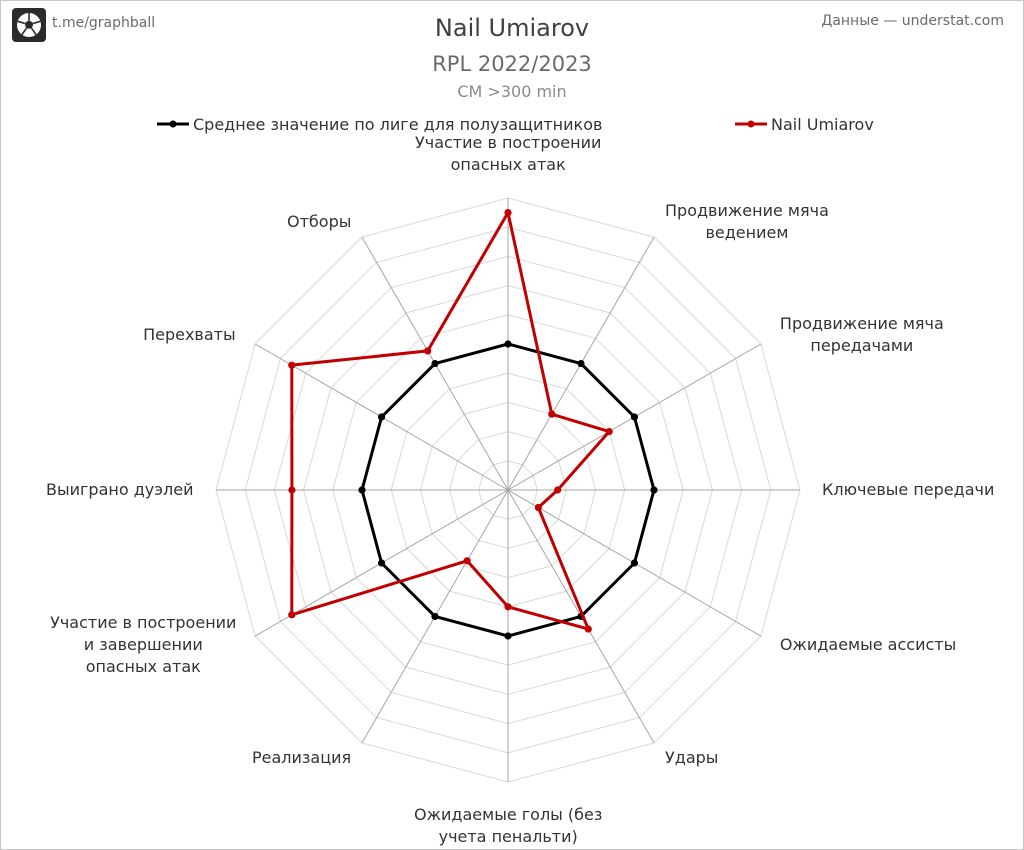 The width and height of the screenshot is (1024, 850). I want to click on axis-label: Отборы, so click(319, 222).